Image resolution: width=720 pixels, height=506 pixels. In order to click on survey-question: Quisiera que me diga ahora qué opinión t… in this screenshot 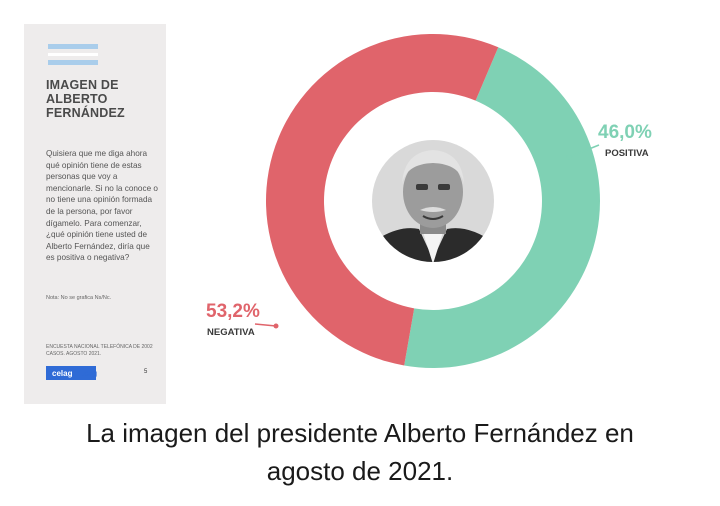, I will do `click(102, 206)`.